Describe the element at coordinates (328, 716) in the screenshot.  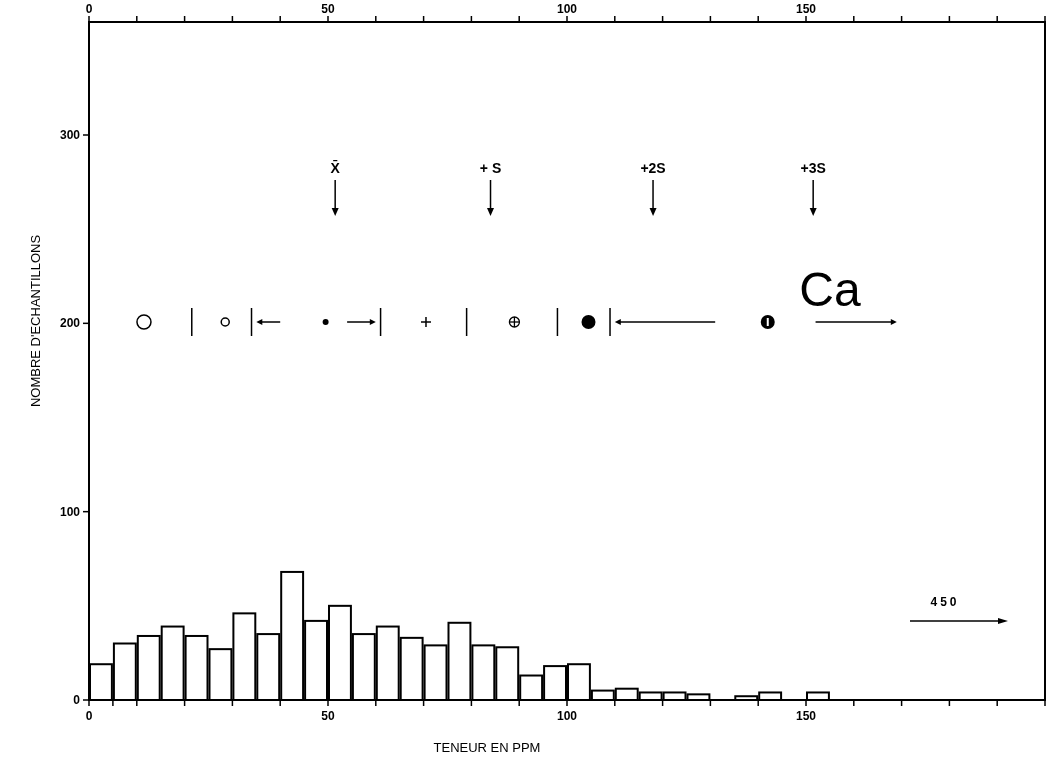
I see `x2-tick-label: 50` at that location.